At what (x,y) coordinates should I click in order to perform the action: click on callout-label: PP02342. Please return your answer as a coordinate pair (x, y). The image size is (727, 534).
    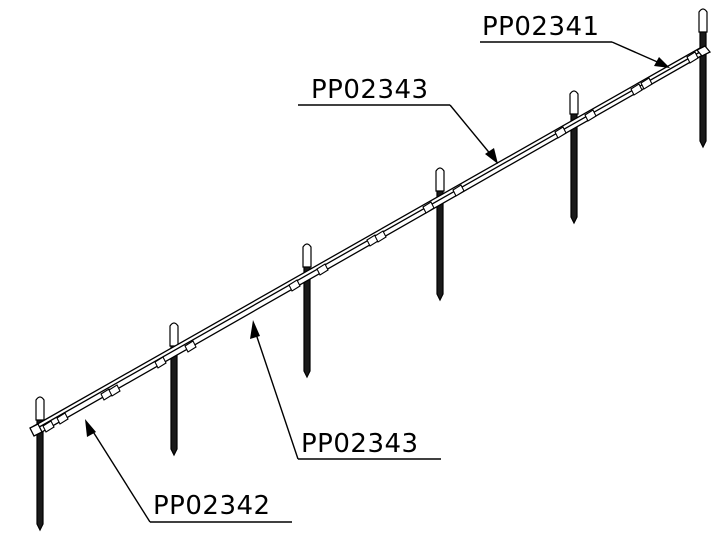
    Looking at the image, I should click on (212, 506).